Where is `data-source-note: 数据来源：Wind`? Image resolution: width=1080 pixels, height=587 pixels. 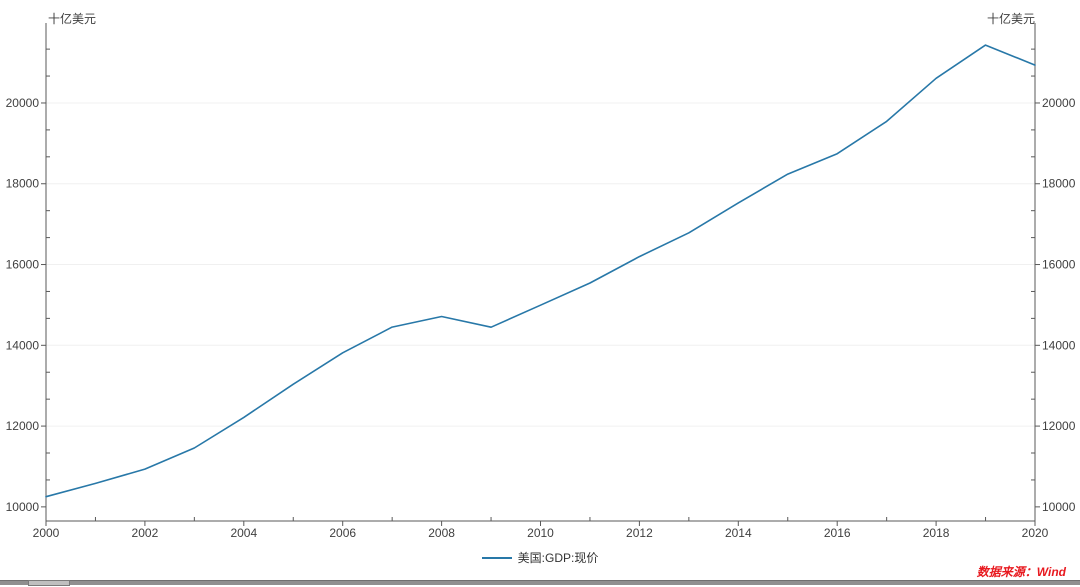
data-source-note: 数据来源：Wind is located at coordinates (1021, 572).